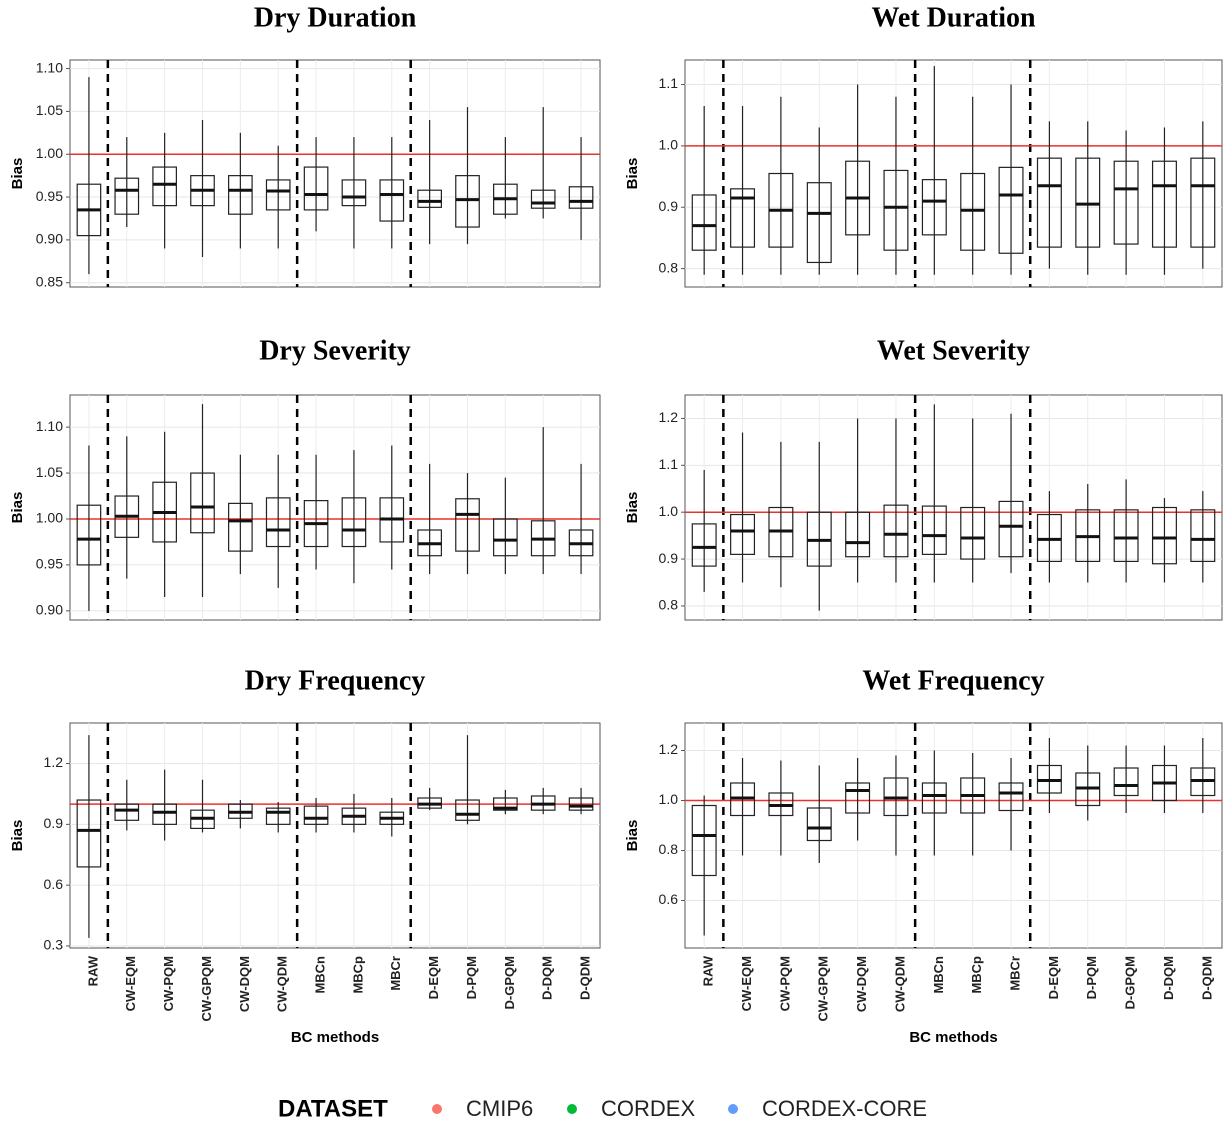  Describe the element at coordinates (953, 17) in the screenshot. I see `chart-title: Wet Duration` at that location.